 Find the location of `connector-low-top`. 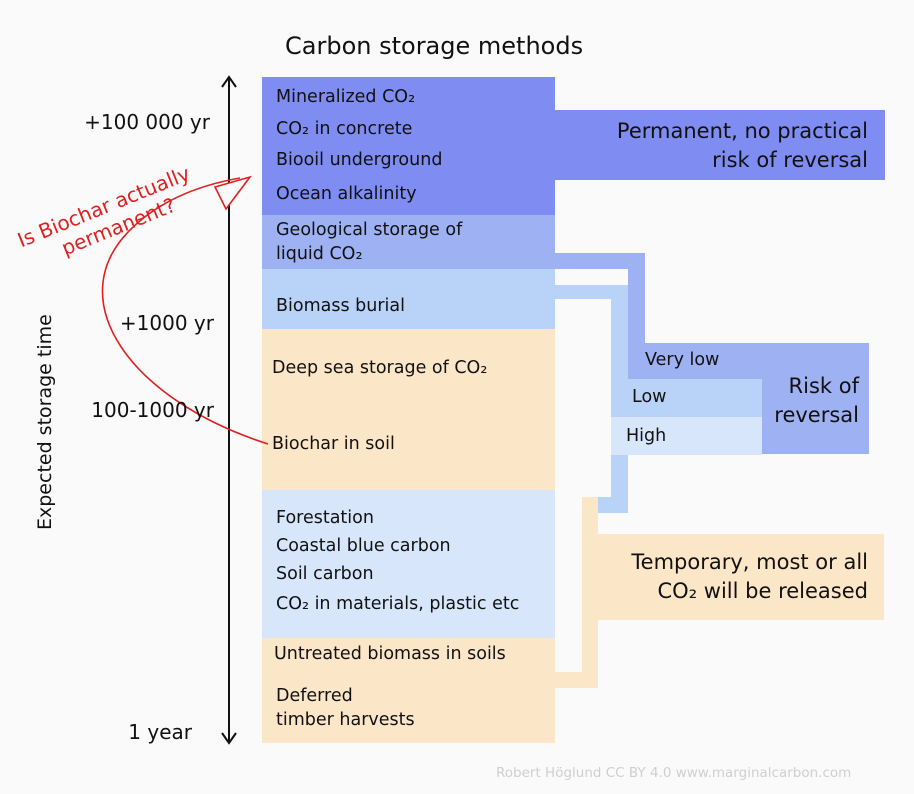

connector-low-top is located at coordinates (583, 292).